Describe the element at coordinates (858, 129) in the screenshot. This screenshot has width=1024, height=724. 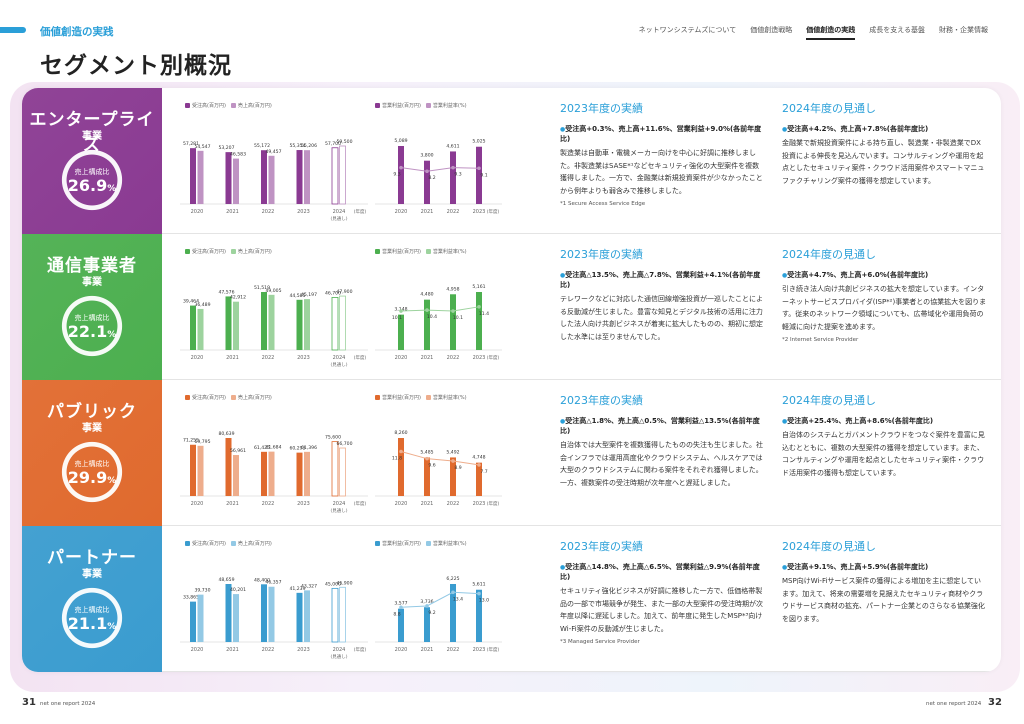
I see `outlook-headline-text: 受注高+4.2%、売上高+7.8%(各前年度比)` at that location.